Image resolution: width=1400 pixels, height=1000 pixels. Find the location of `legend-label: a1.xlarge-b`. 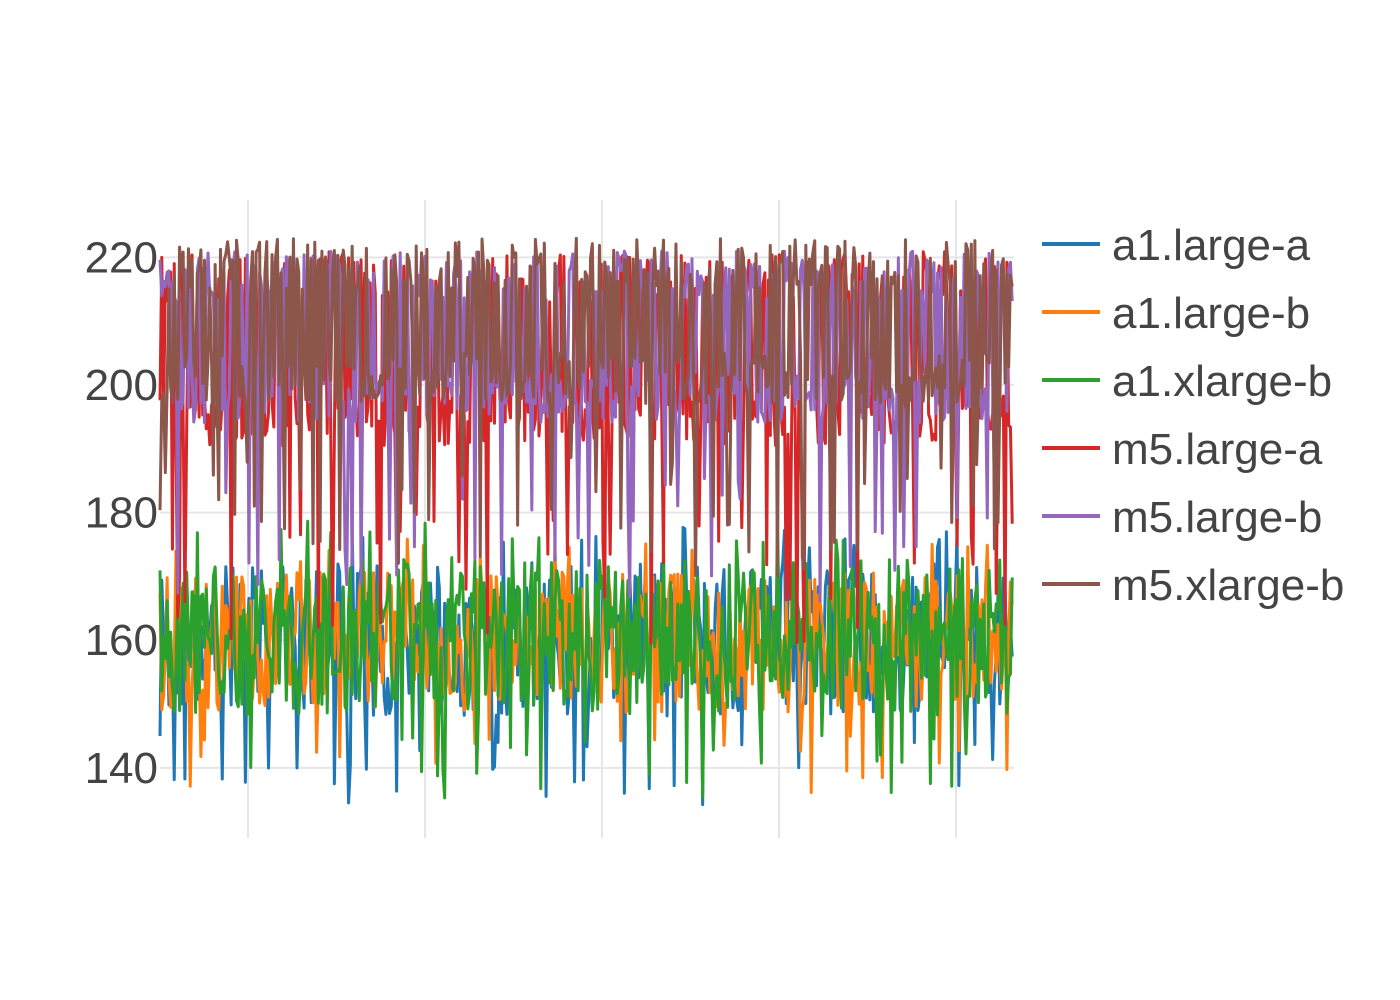

legend-label: a1.xlarge-b is located at coordinates (1222, 381).